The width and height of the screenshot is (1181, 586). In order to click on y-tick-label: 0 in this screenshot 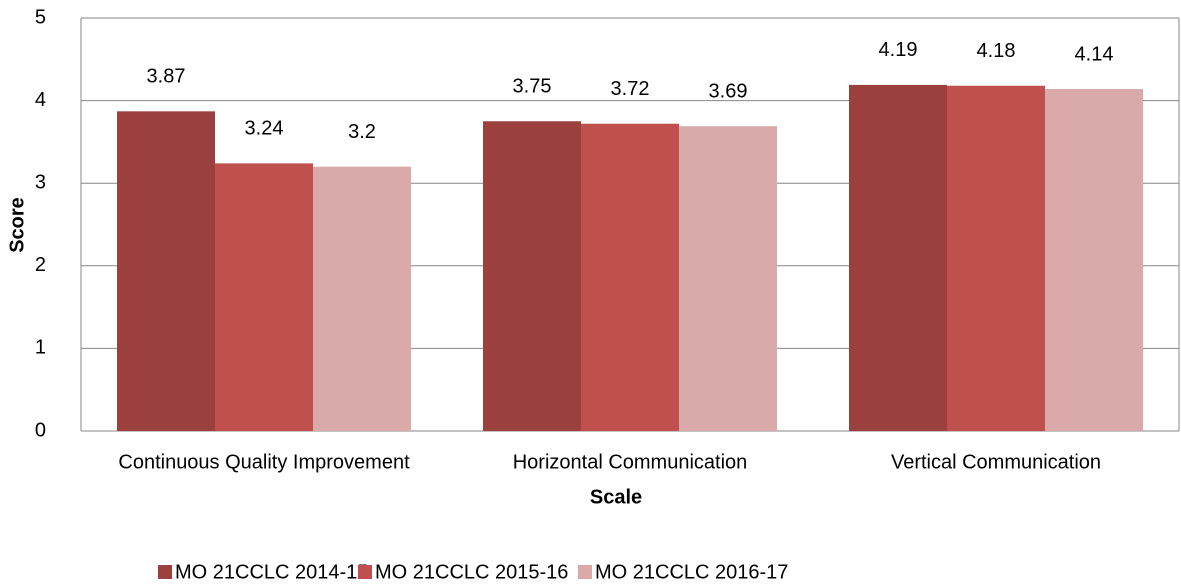, I will do `click(40, 430)`.